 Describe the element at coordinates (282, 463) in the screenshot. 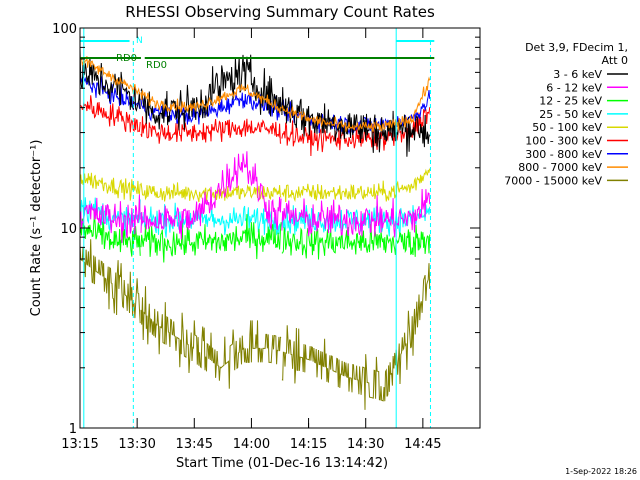

I see `x-axis-label: Start Time (01-Dec-16 13:14:42)` at that location.